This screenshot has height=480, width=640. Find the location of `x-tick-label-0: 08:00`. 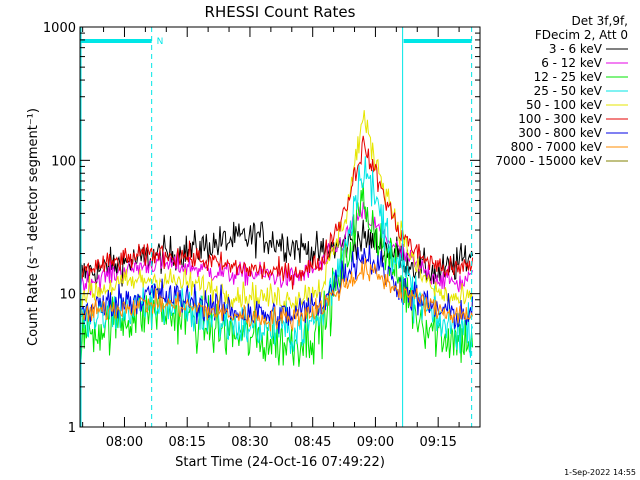

x-tick-label-0: 08:00 is located at coordinates (124, 442).